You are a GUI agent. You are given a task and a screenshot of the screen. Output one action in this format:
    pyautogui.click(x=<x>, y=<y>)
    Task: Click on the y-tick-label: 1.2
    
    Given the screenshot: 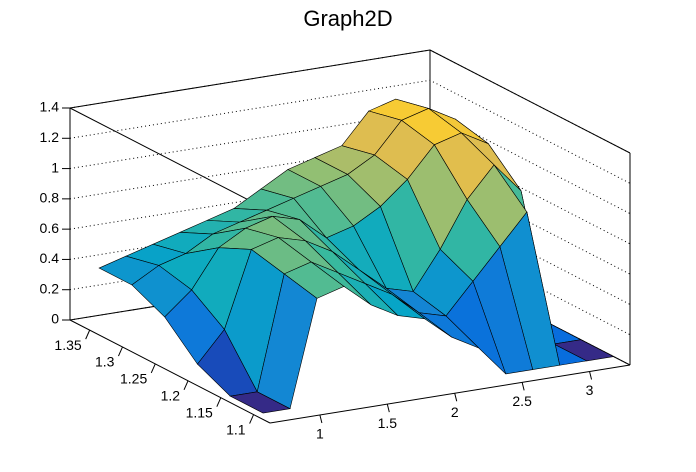 What is the action you would take?
    pyautogui.click(x=171, y=395)
    